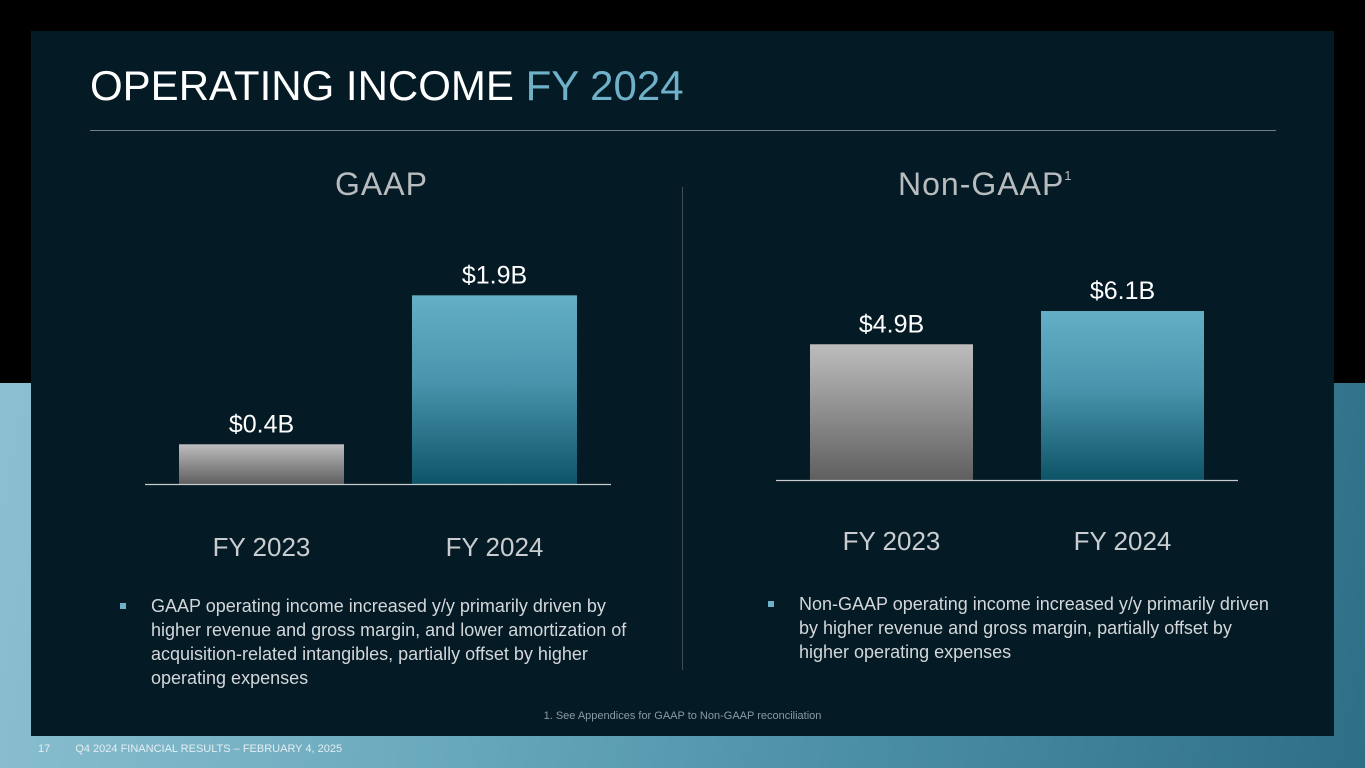 The height and width of the screenshot is (768, 1365). I want to click on nongaap-data-label-2: $6.1B, so click(1122, 291).